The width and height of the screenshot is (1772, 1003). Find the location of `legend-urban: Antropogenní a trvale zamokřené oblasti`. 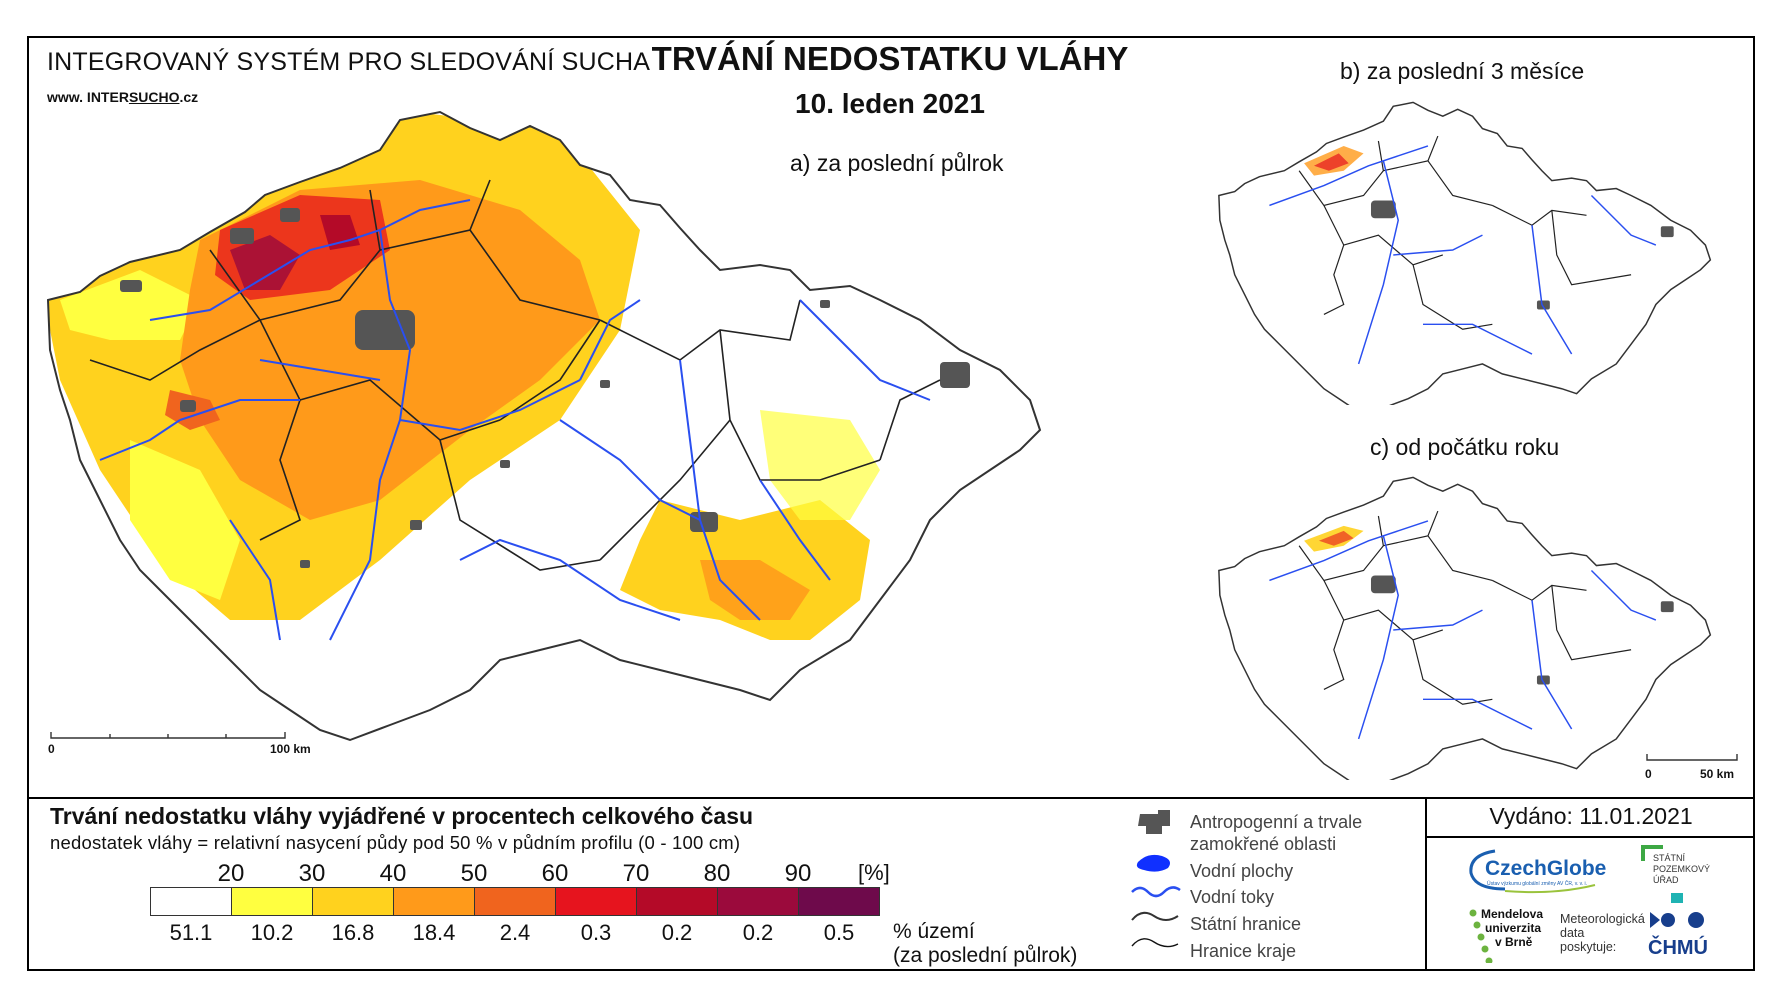

legend-urban: Antropogenní a trvale zamokřené oblasti is located at coordinates (1276, 833).